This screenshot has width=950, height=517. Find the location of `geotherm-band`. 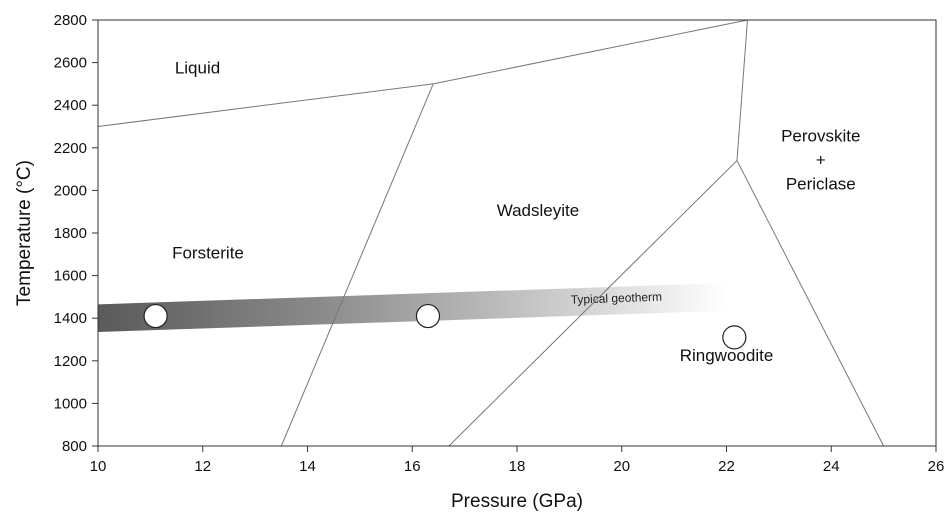

geotherm-band is located at coordinates (412, 308).